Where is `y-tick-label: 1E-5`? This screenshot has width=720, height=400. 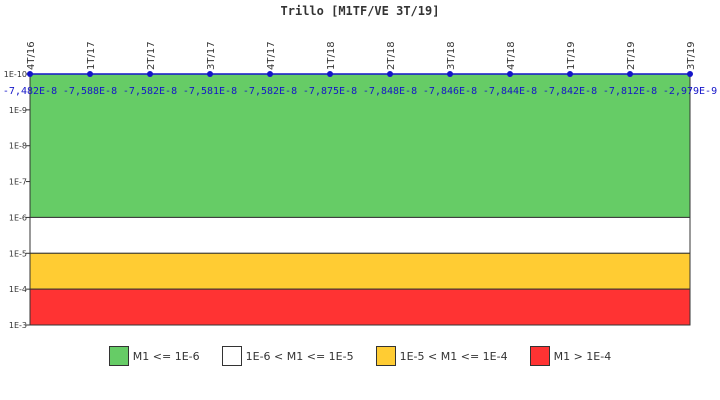
y-tick-label: 1E-5 is located at coordinates (18, 253).